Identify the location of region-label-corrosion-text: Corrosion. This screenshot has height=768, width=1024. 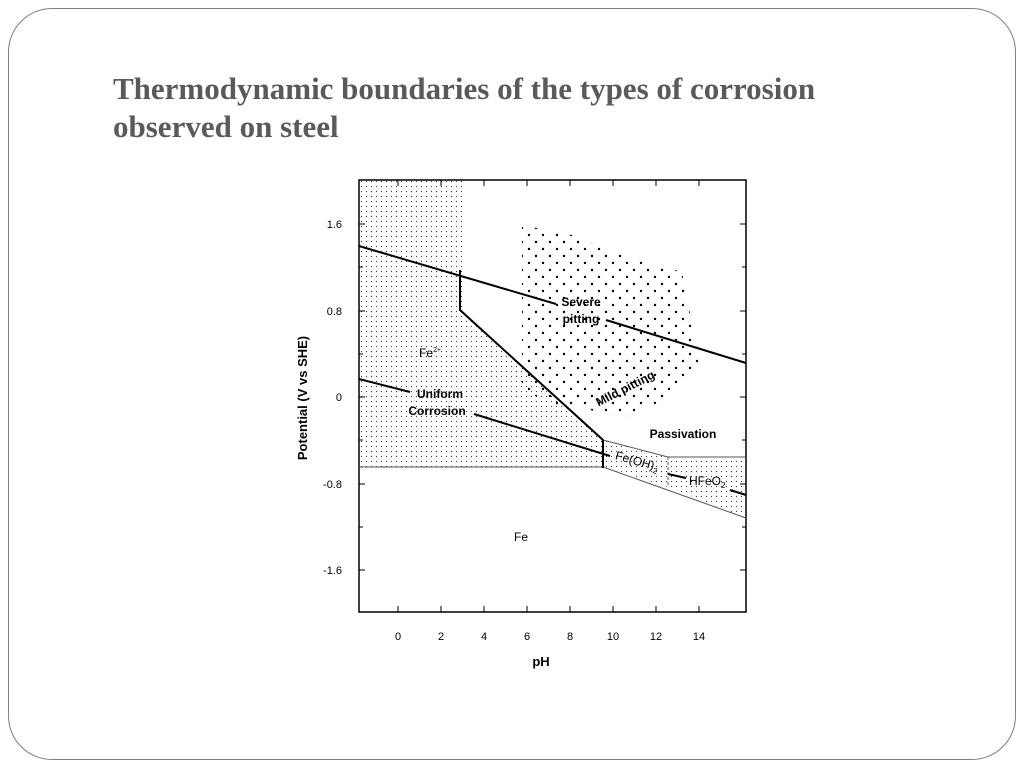
(436, 411).